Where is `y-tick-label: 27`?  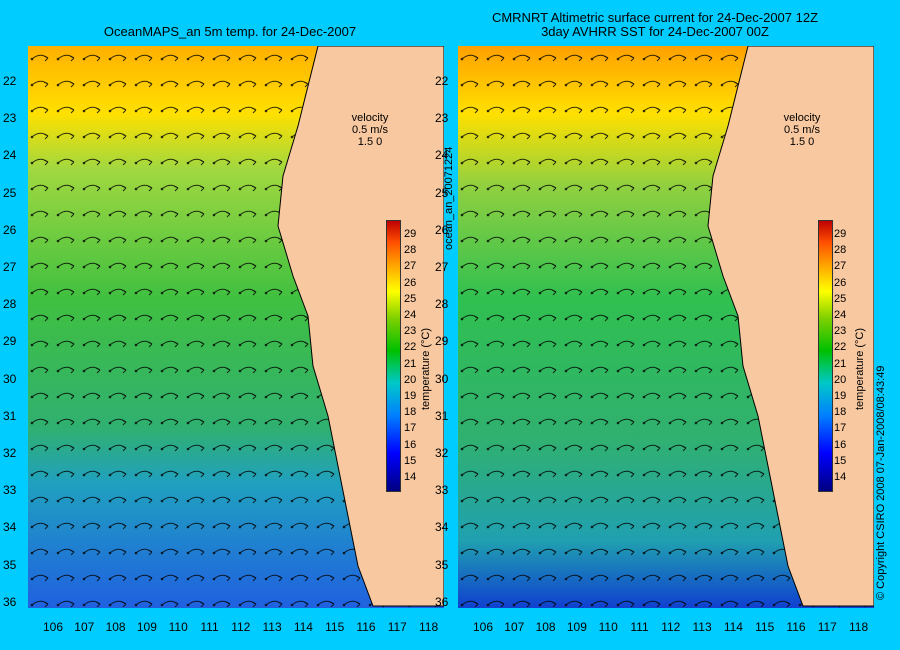
y-tick-label: 27 is located at coordinates (442, 267).